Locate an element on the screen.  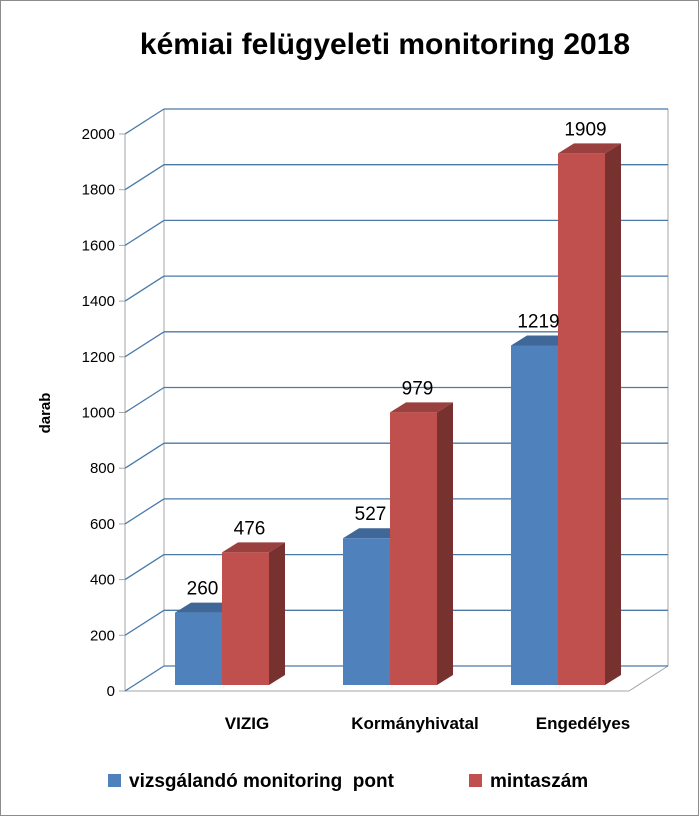
category-labels: VIZIG Kormányhivatal Engedélyes is located at coordinates (427, 723).